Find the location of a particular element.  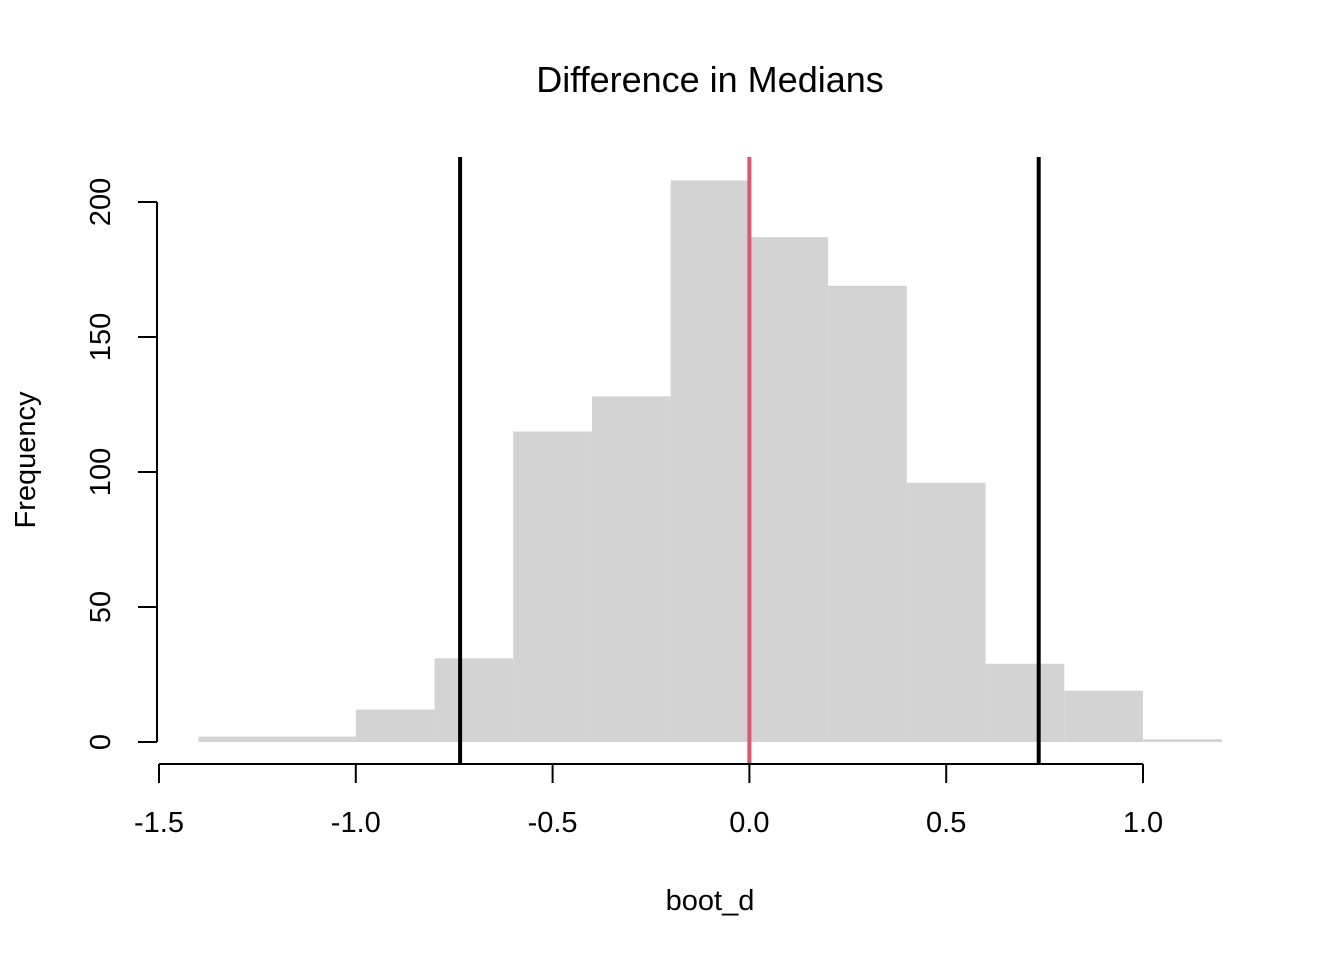

y-tick-label: 150 is located at coordinates (101, 337).